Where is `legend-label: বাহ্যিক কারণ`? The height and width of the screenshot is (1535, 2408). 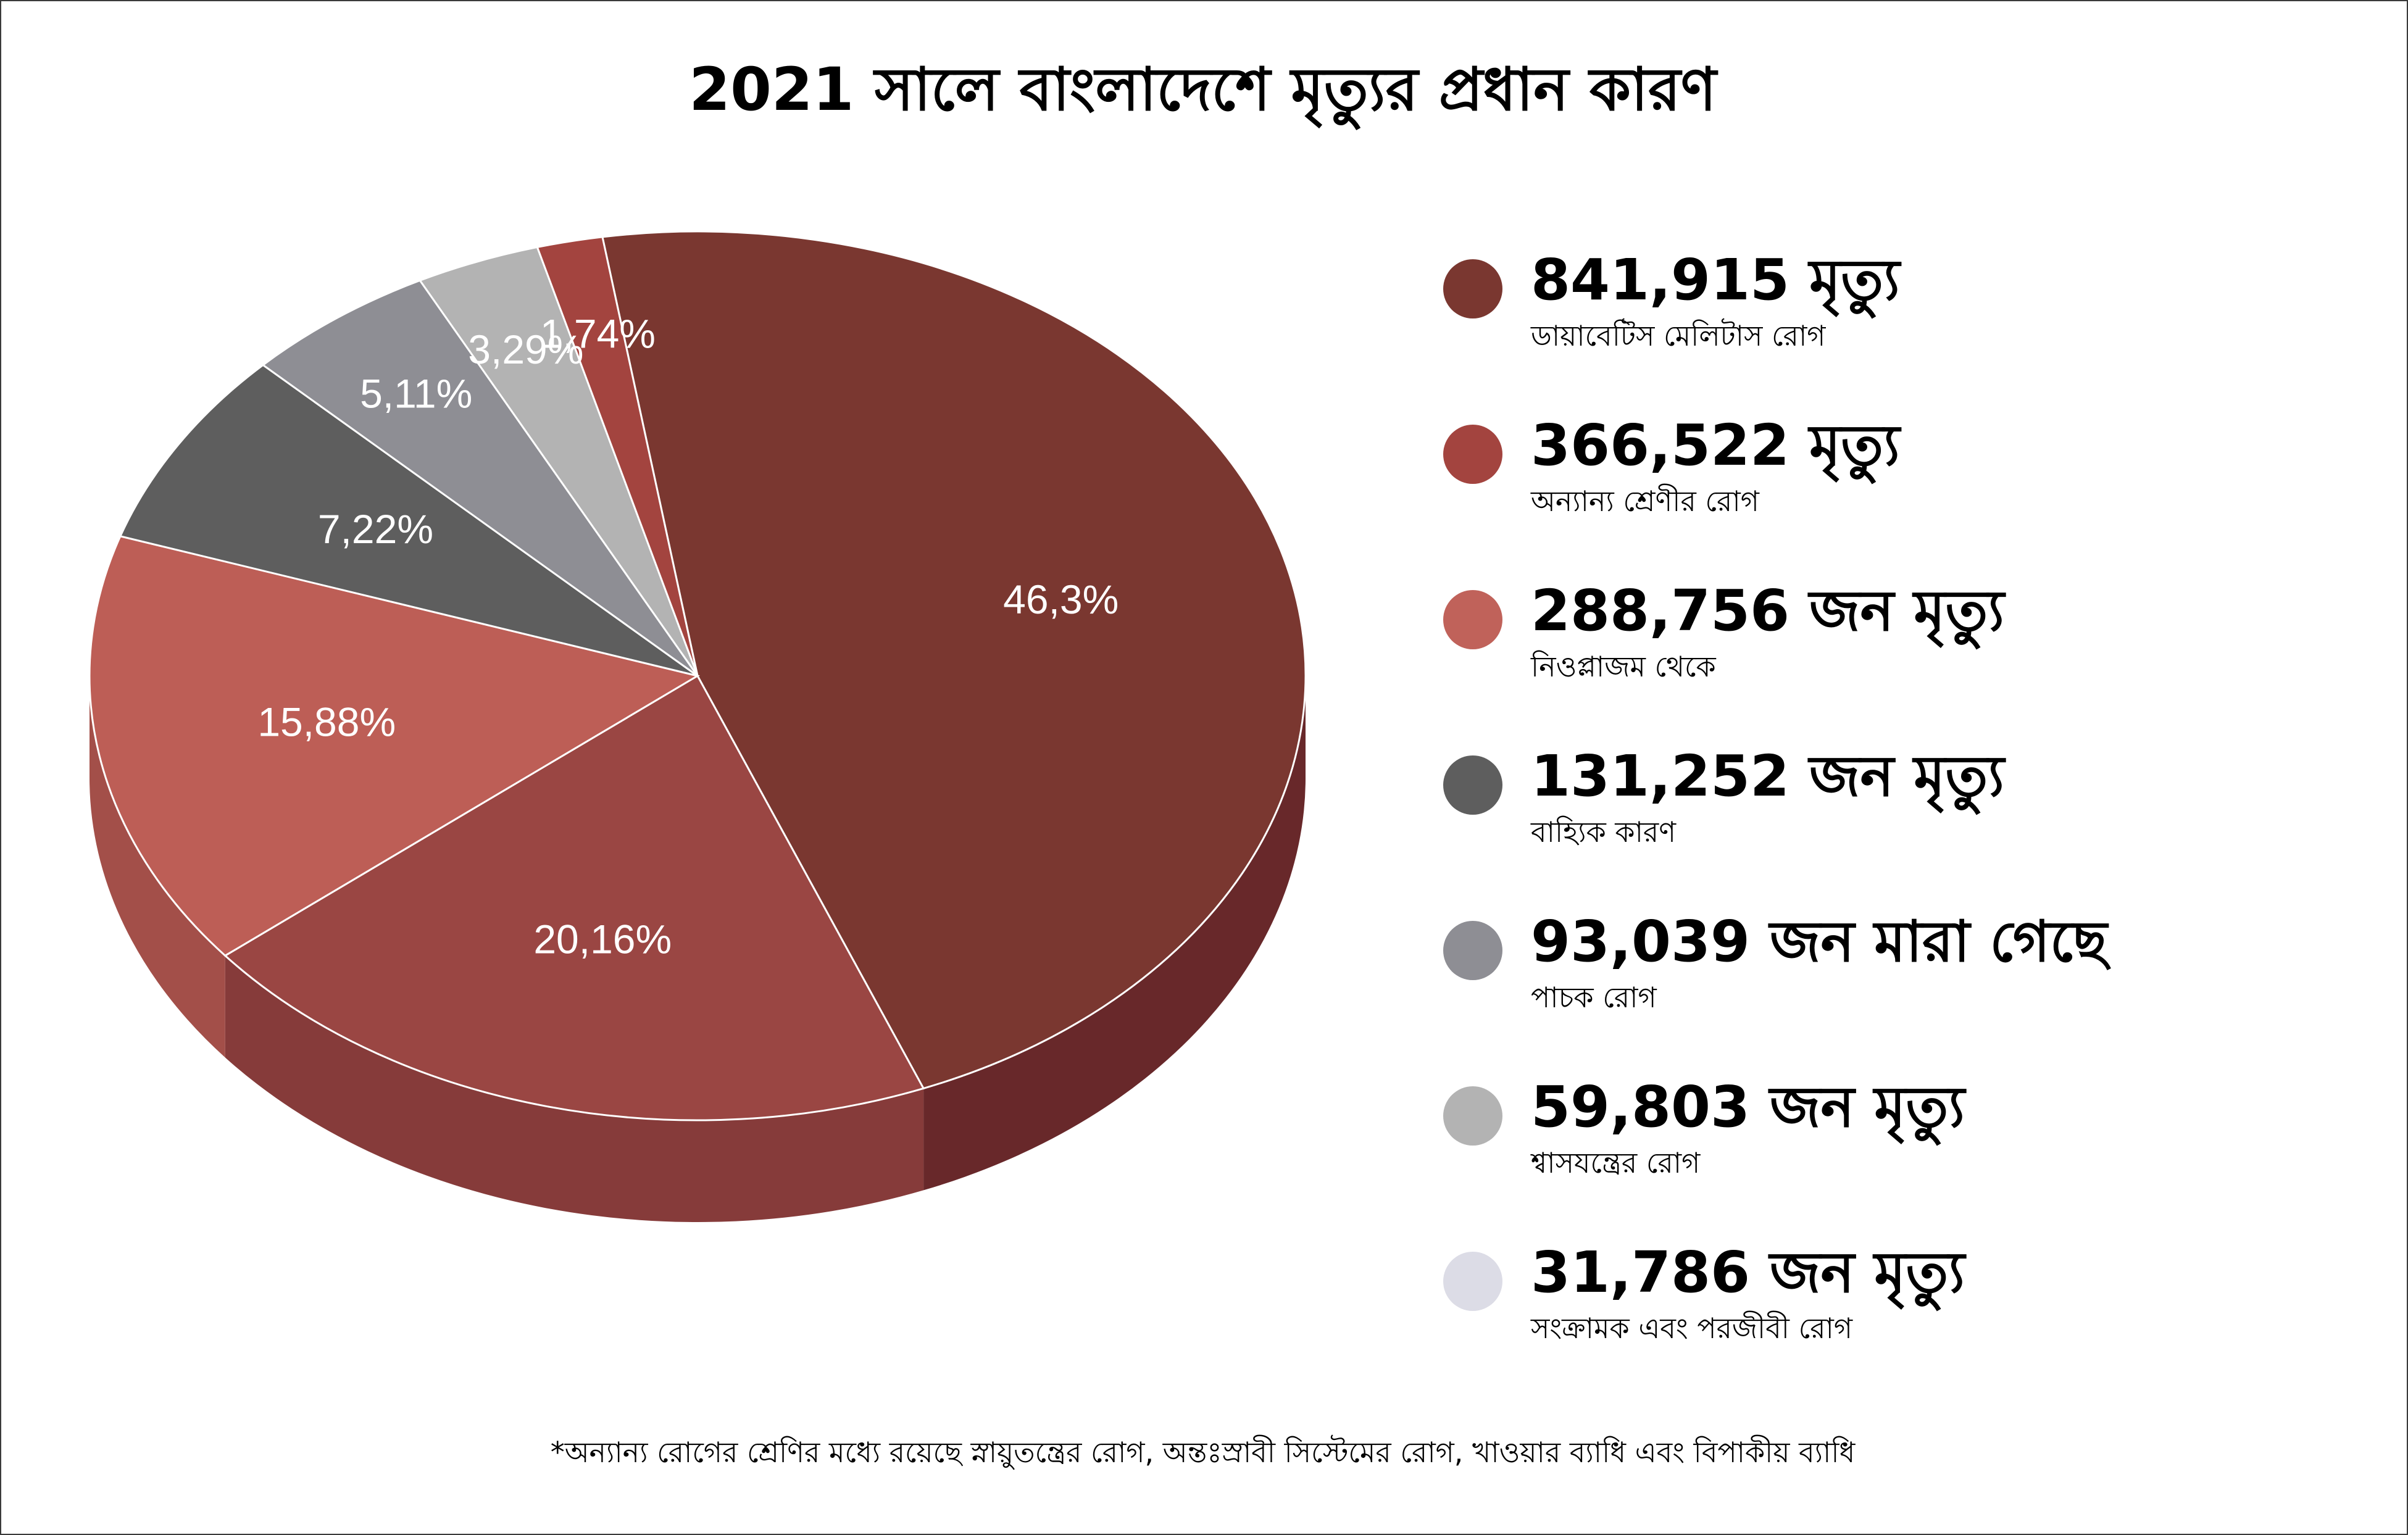
legend-label: বাহ্যিক কারণ is located at coordinates (1604, 832).